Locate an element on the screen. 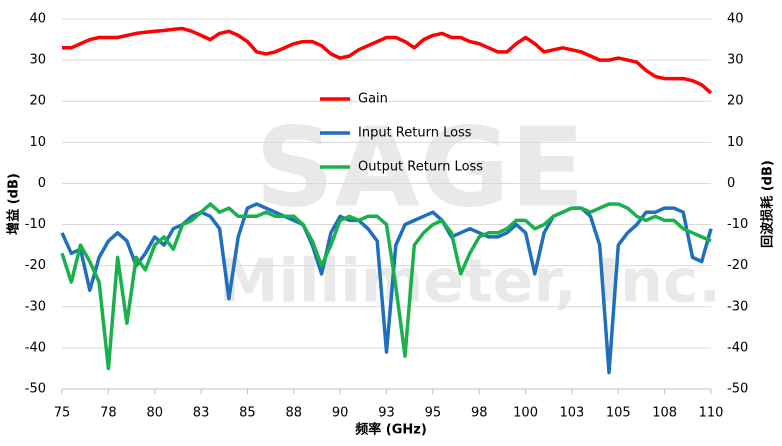  watermark: Millimeter, Inc. is located at coordinates (470, 282).